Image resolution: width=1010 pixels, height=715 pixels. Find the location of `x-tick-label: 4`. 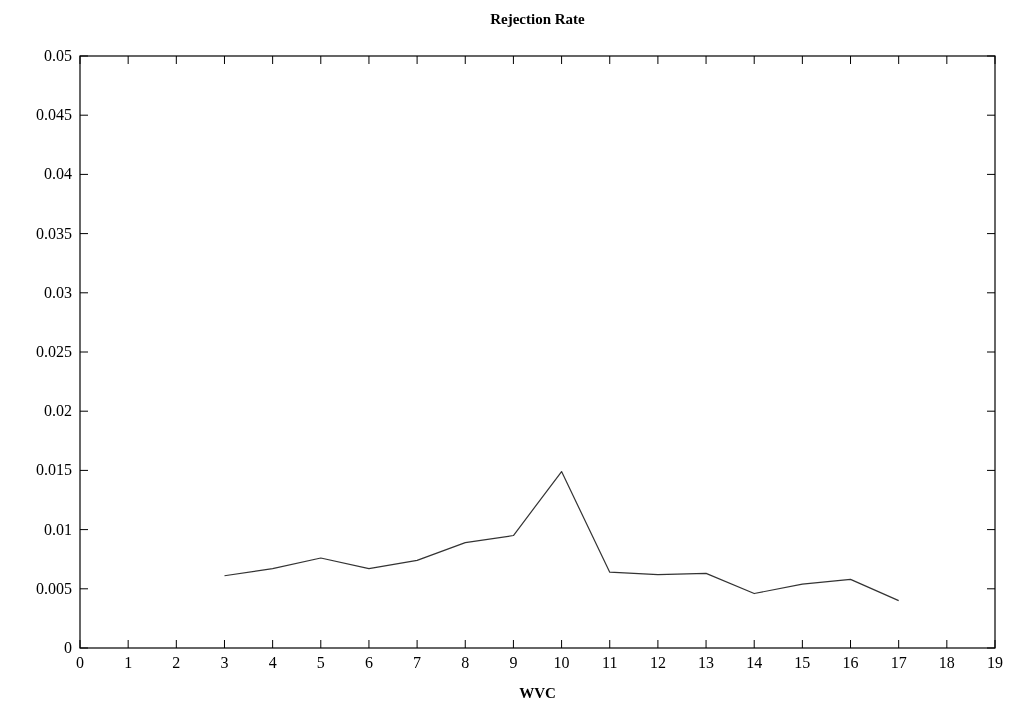

x-tick-label: 4 is located at coordinates (272, 662).